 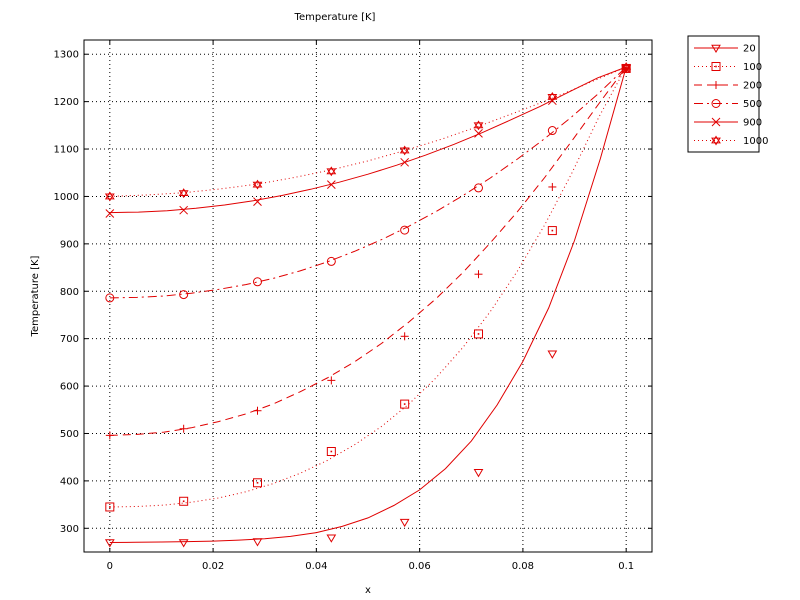 I want to click on y-tick-label: 1200, so click(x=66, y=102).